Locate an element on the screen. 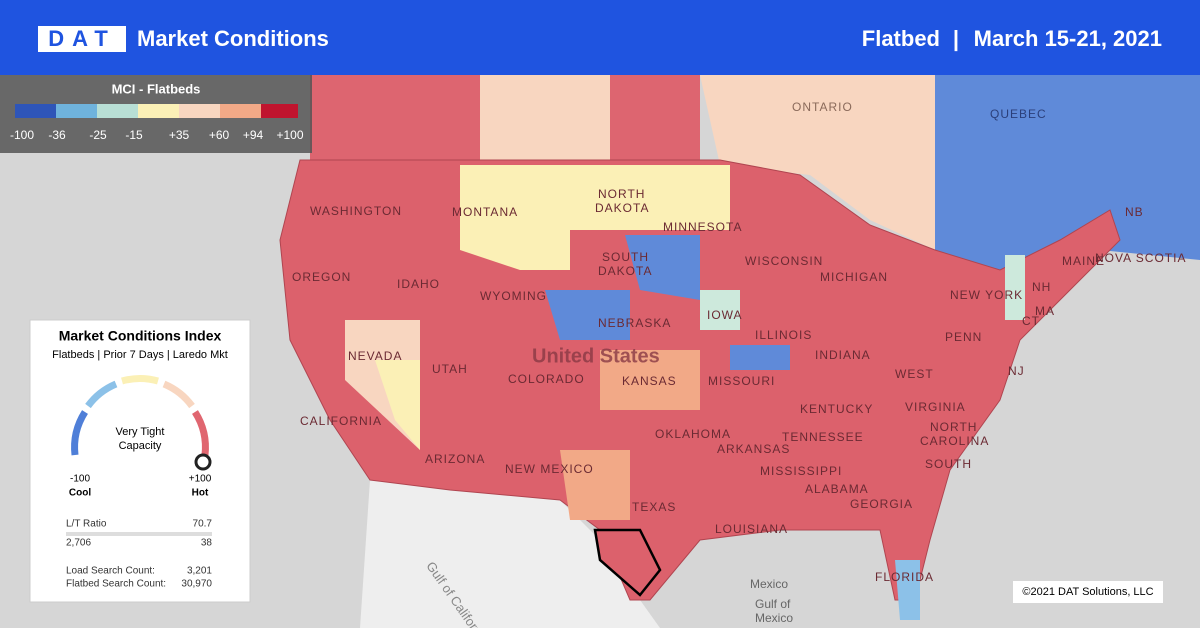  map-label: CAROLINA is located at coordinates (954, 441).